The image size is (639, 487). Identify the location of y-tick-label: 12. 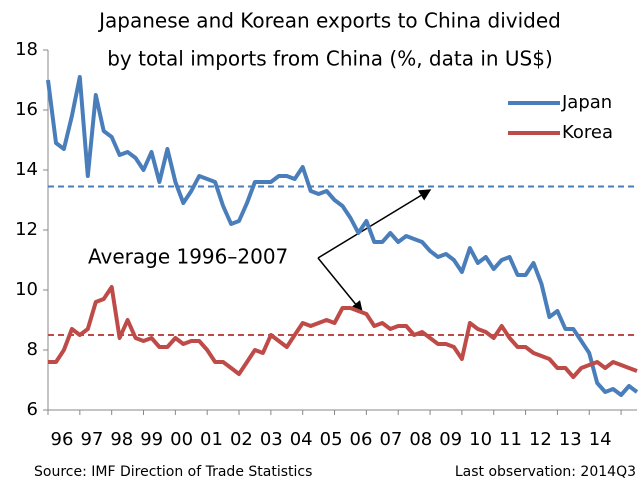
(26, 229).